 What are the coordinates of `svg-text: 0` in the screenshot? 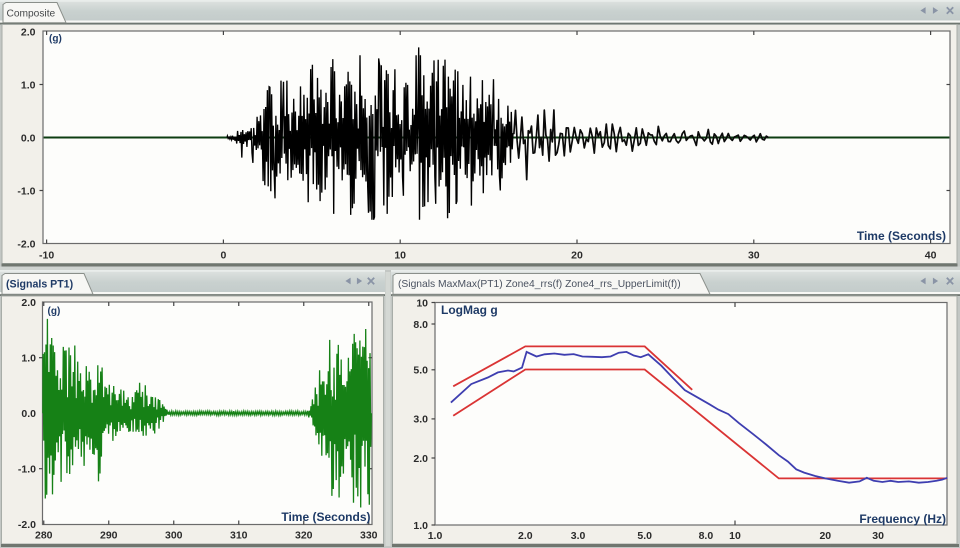 It's located at (223, 256).